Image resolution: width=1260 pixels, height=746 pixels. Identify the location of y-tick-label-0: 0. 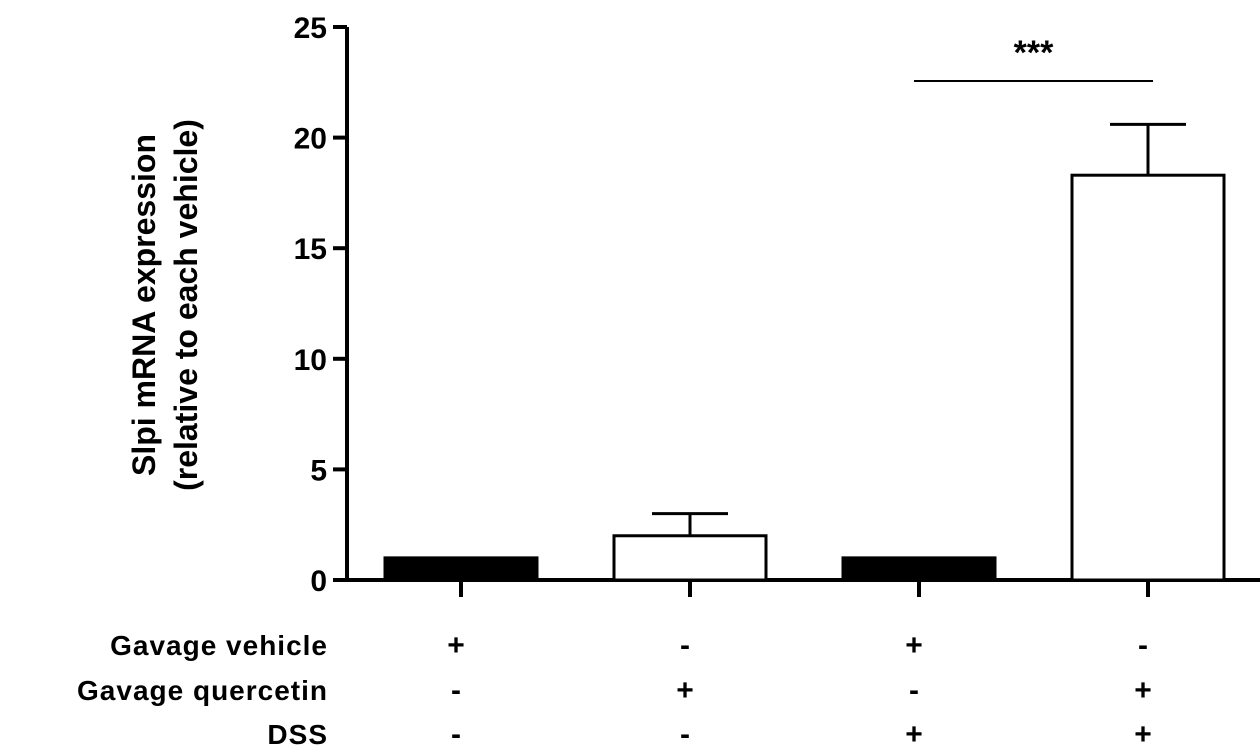
(318, 581).